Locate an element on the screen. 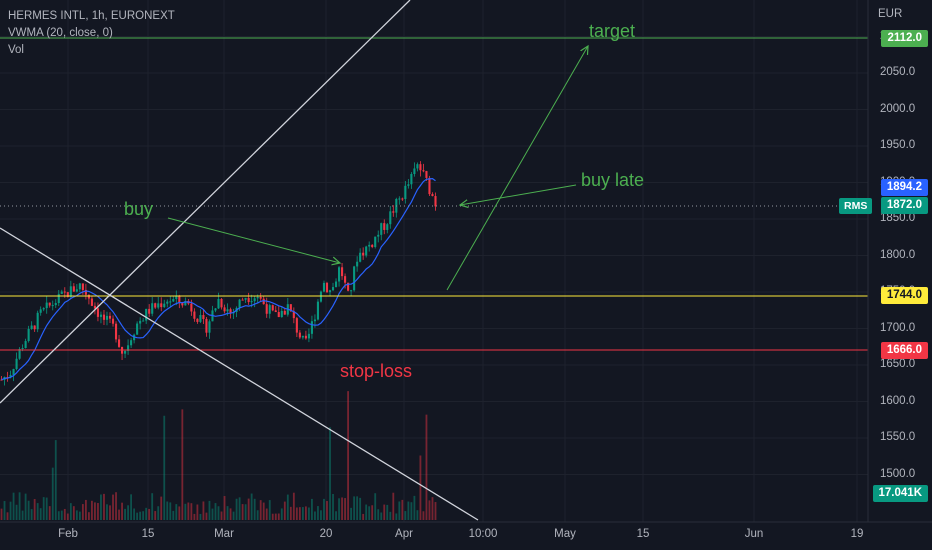 This screenshot has width=932, height=550. buy-annotation: buy is located at coordinates (139, 209).